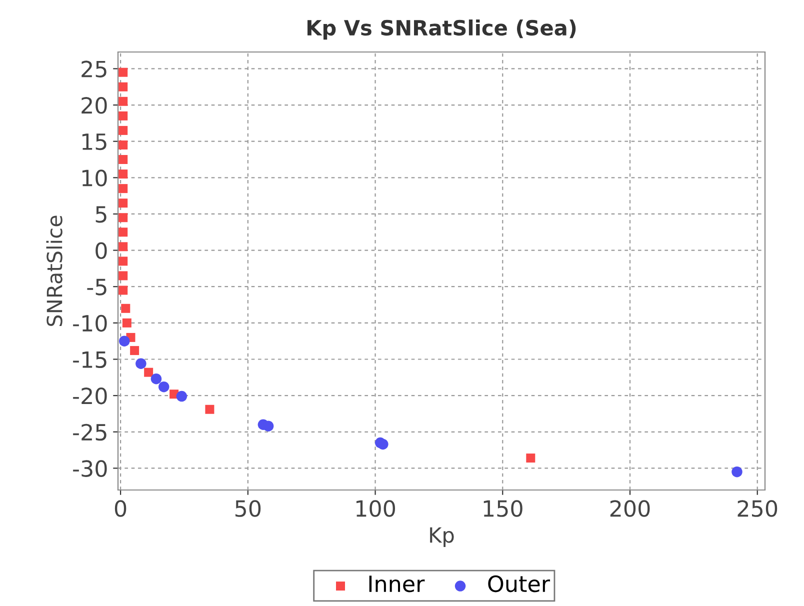  Describe the element at coordinates (397, 584) in the screenshot. I see `legend-label: Inner` at that location.